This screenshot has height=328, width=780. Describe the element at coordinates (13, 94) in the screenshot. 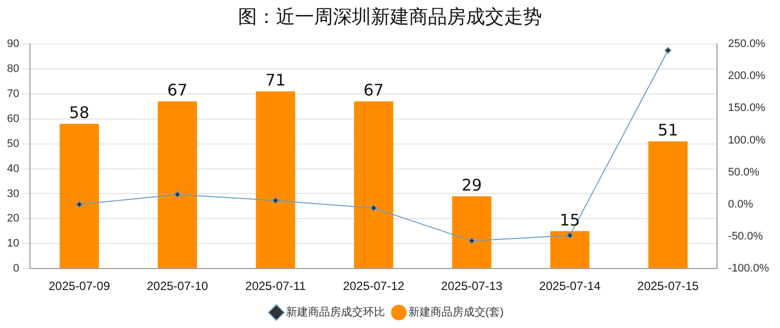

I see `y-tick-label: 70` at that location.